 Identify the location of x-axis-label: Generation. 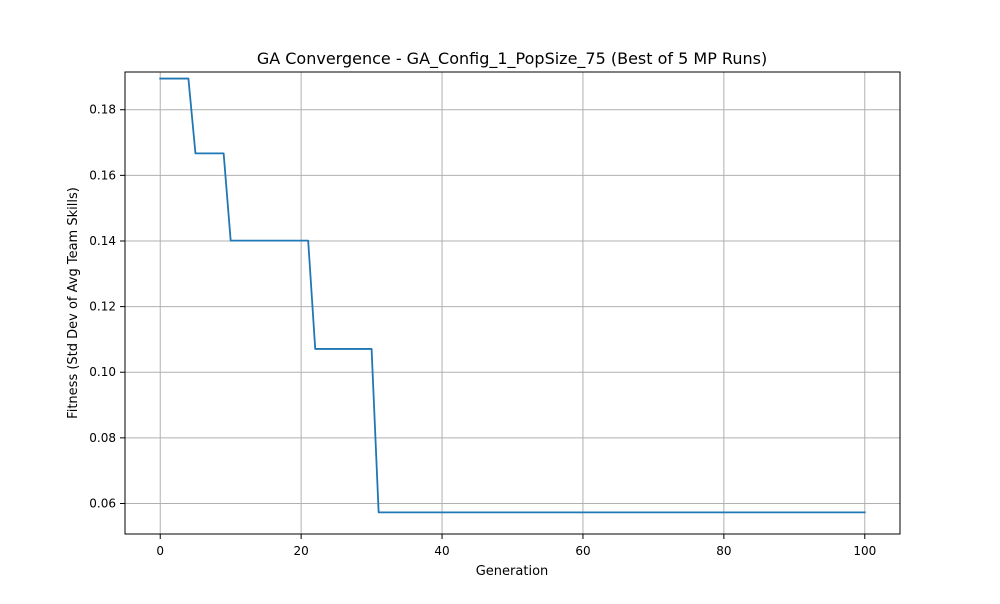
(512, 571).